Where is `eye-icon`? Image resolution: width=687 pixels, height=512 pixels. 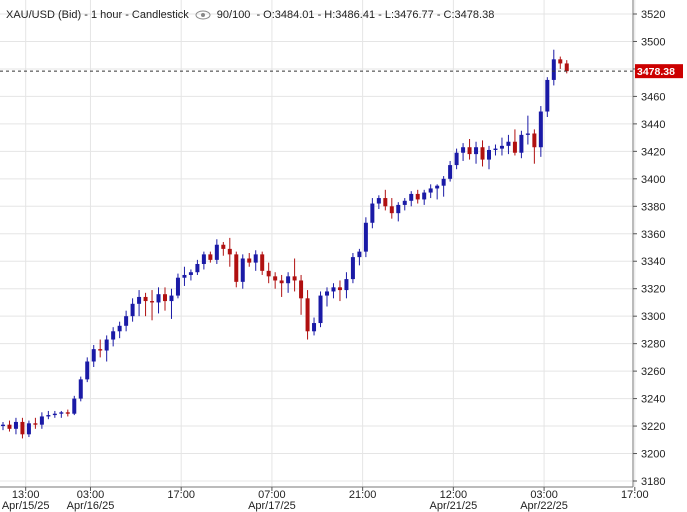
eye-icon is located at coordinates (203, 15).